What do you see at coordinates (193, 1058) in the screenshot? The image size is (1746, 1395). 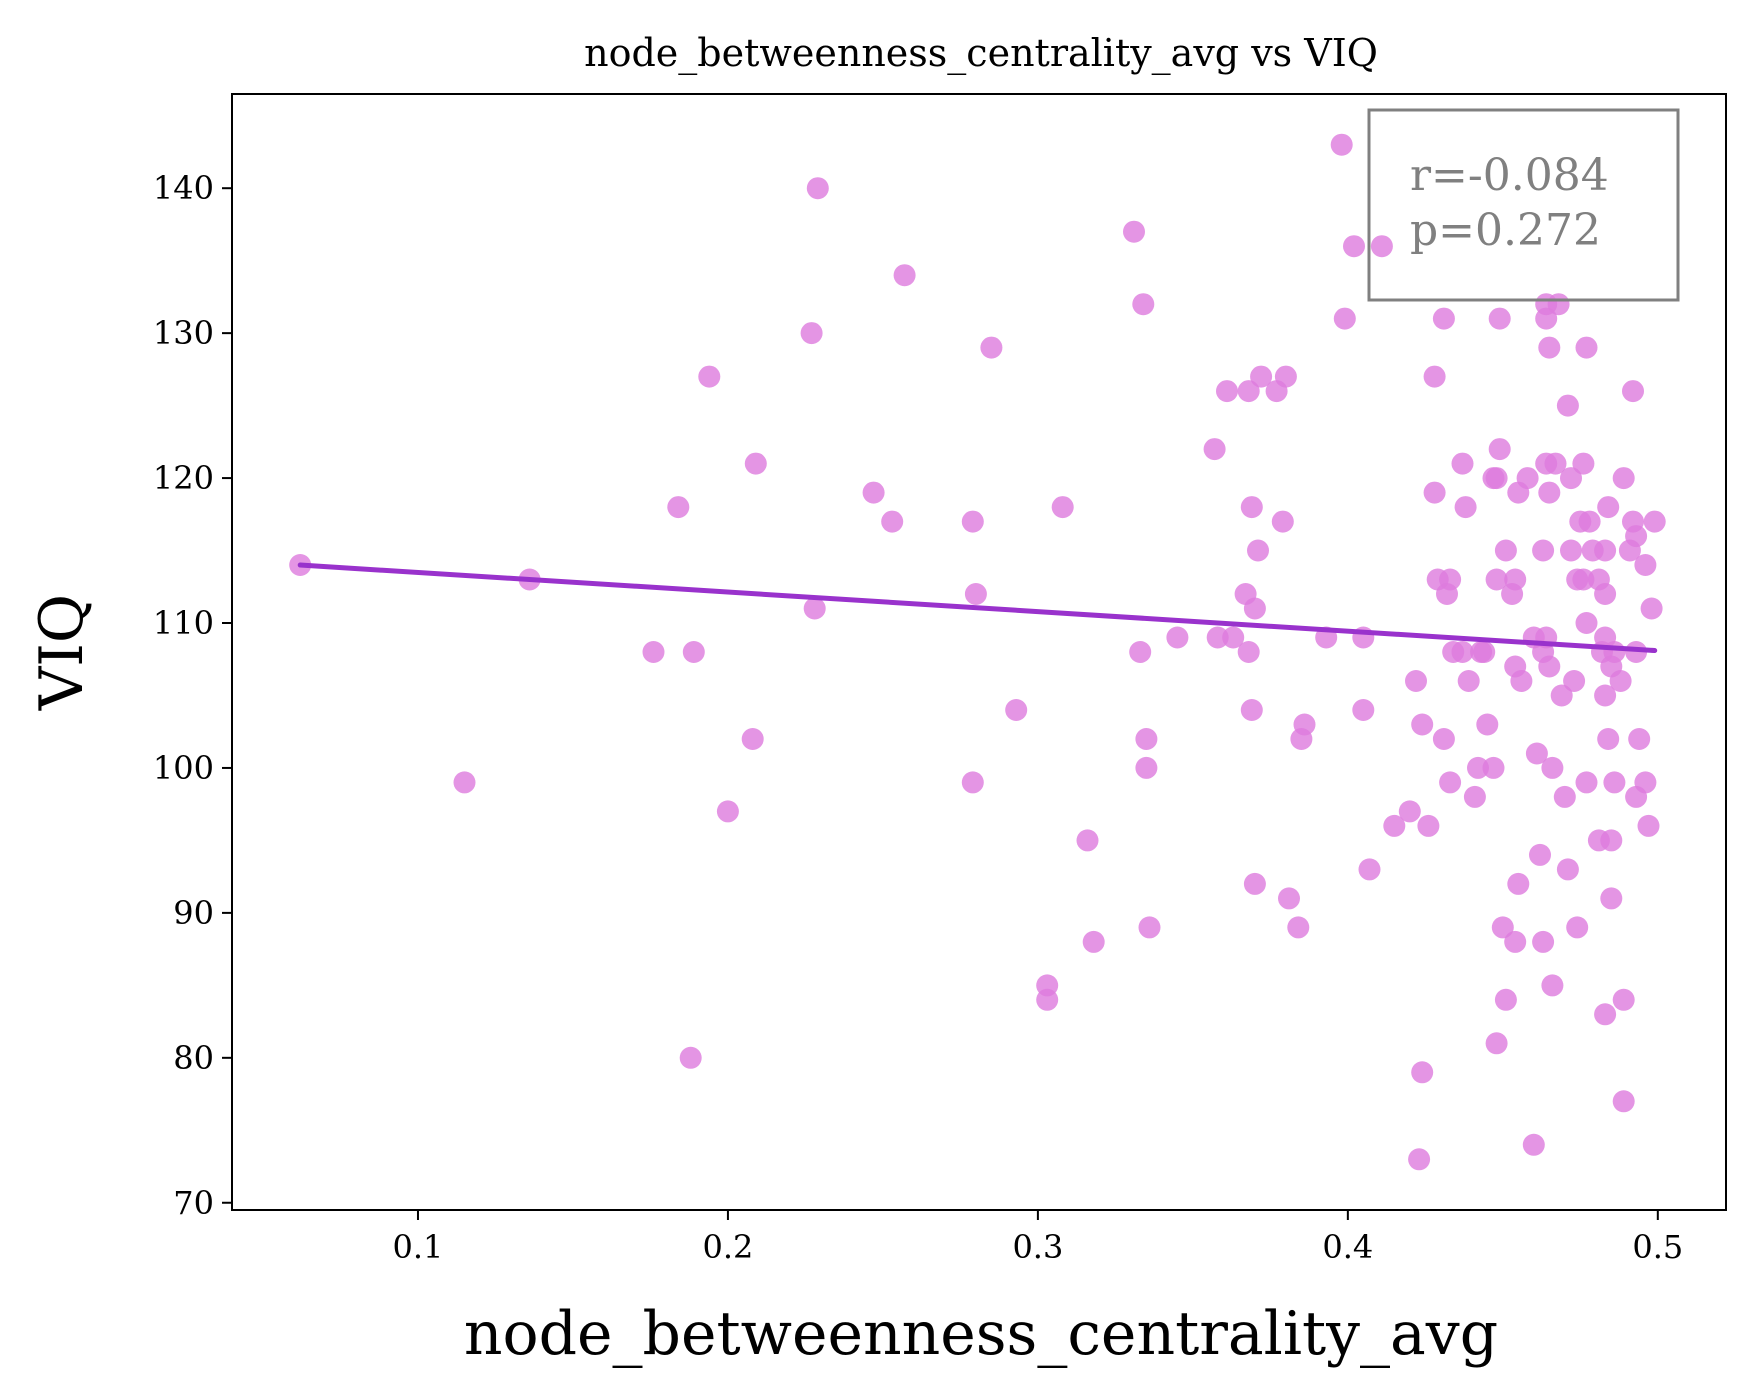 I see `y-tick-label: 80` at bounding box center [193, 1058].